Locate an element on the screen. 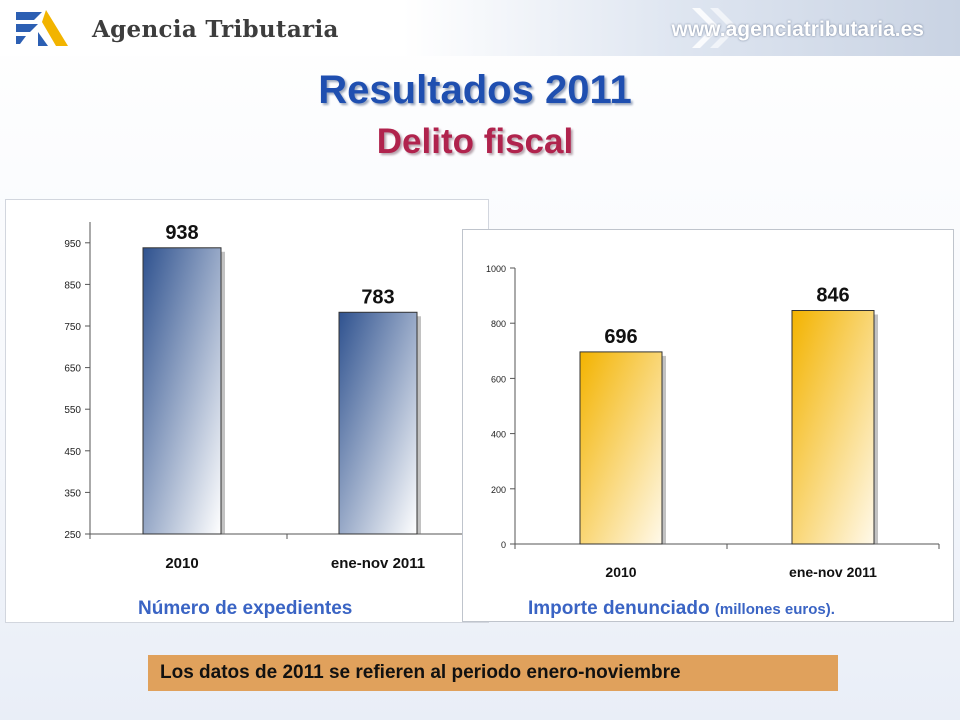 The width and height of the screenshot is (960, 720). agencia-tributaria-logo-icon is located at coordinates (42, 28).